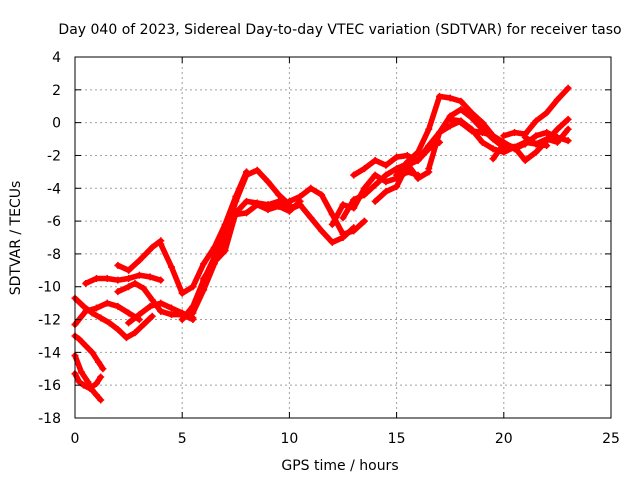 The width and height of the screenshot is (640, 480). I want to click on y-tick-label: -14, so click(49, 353).